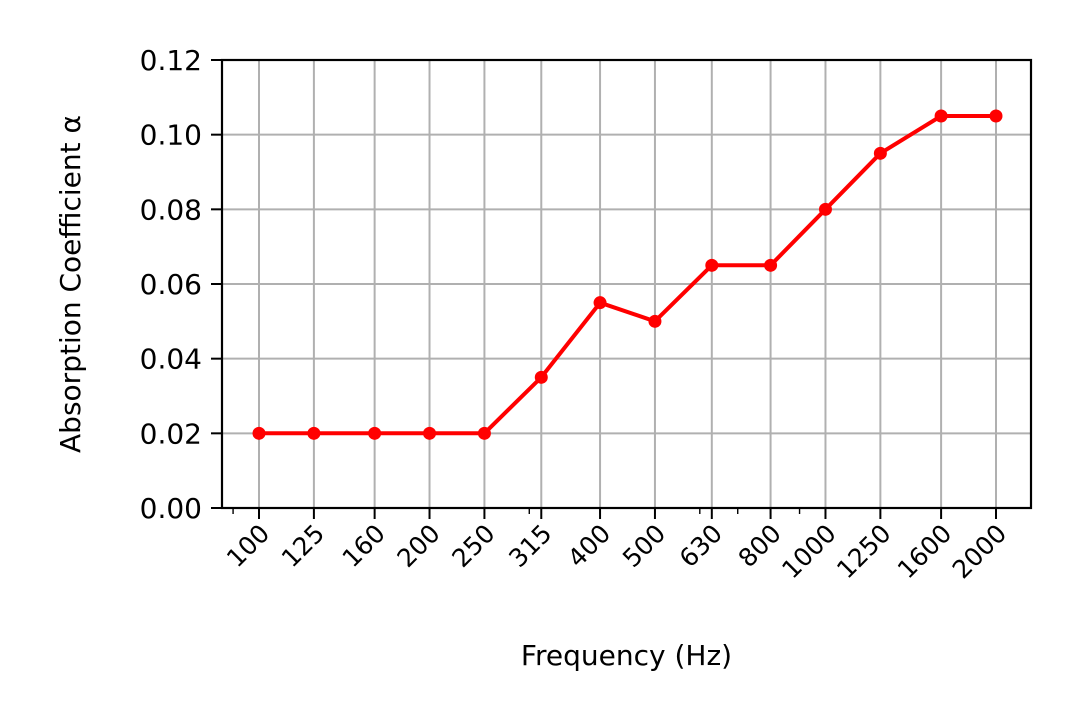 This screenshot has height=720, width=1080. I want to click on x-tick-label: 400, so click(589, 546).